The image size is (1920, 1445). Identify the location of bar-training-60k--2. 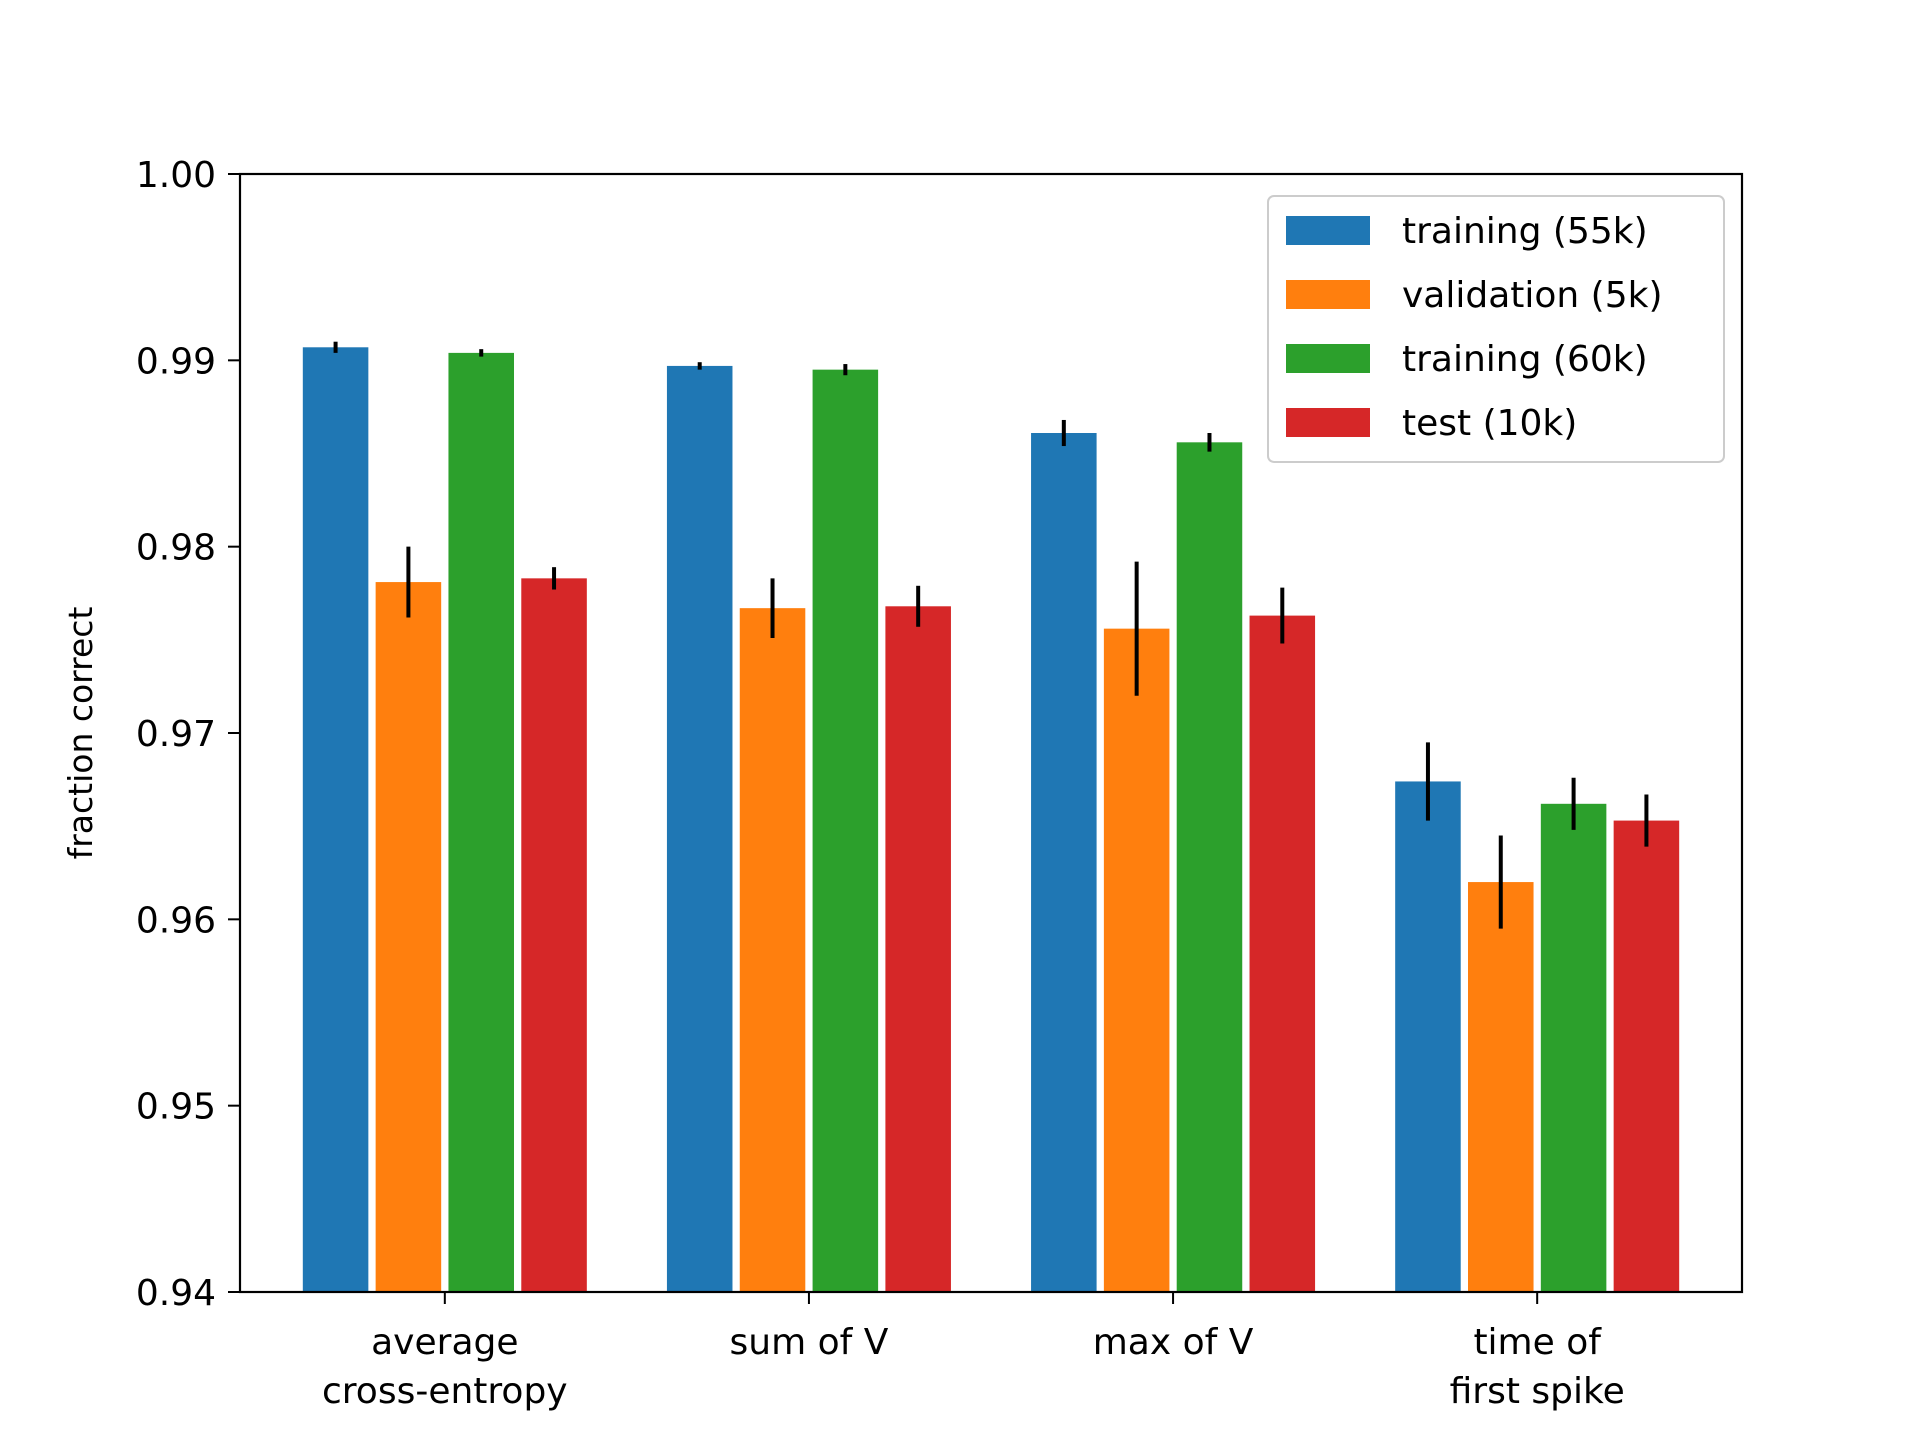
(1209, 867).